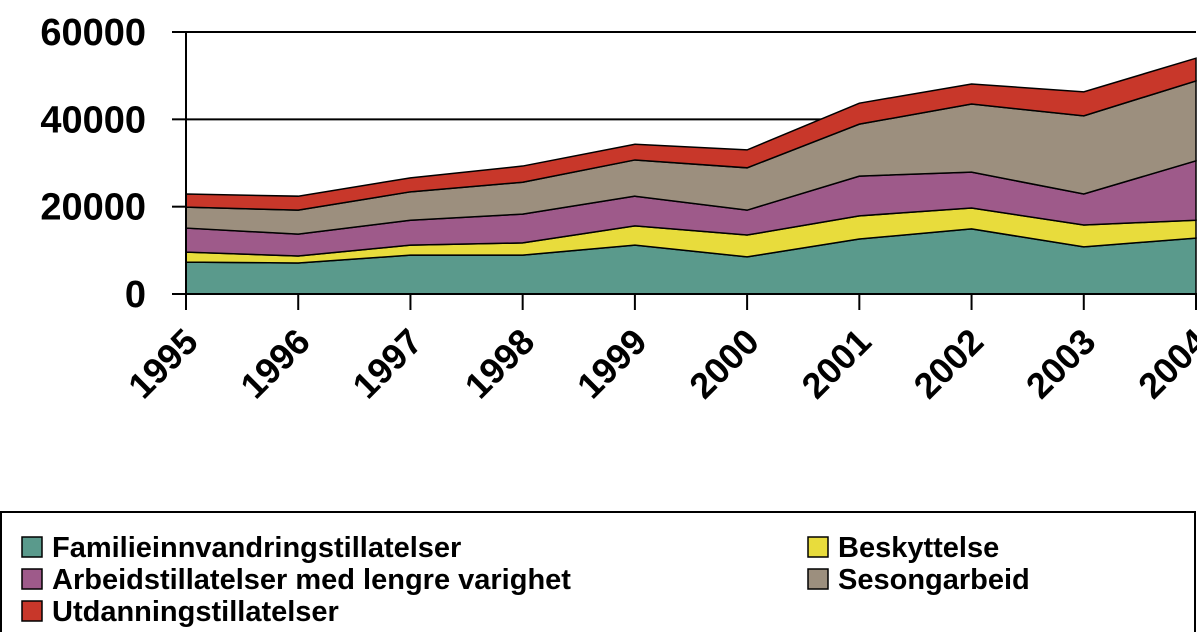  What do you see at coordinates (934, 580) in the screenshot?
I see `legend-label: Sesongarbeid` at bounding box center [934, 580].